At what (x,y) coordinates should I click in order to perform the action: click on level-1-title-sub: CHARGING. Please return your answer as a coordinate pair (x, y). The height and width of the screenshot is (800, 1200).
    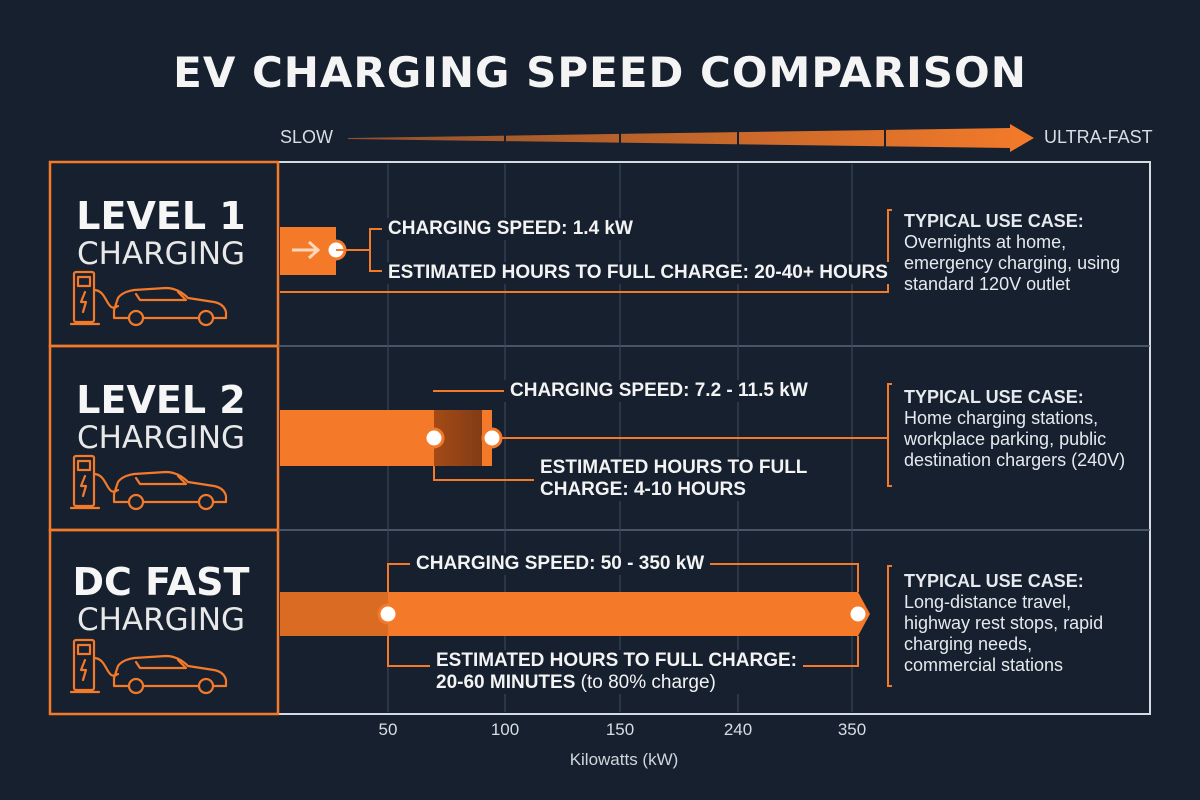
    Looking at the image, I should click on (161, 254).